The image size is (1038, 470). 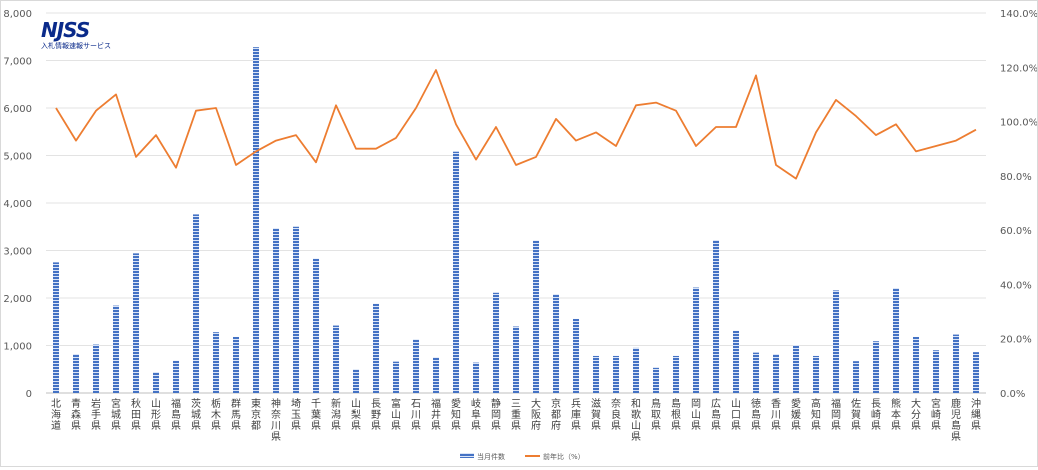 What do you see at coordinates (296, 414) in the screenshot?
I see `x-tick-label: 埼玉県` at bounding box center [296, 414].